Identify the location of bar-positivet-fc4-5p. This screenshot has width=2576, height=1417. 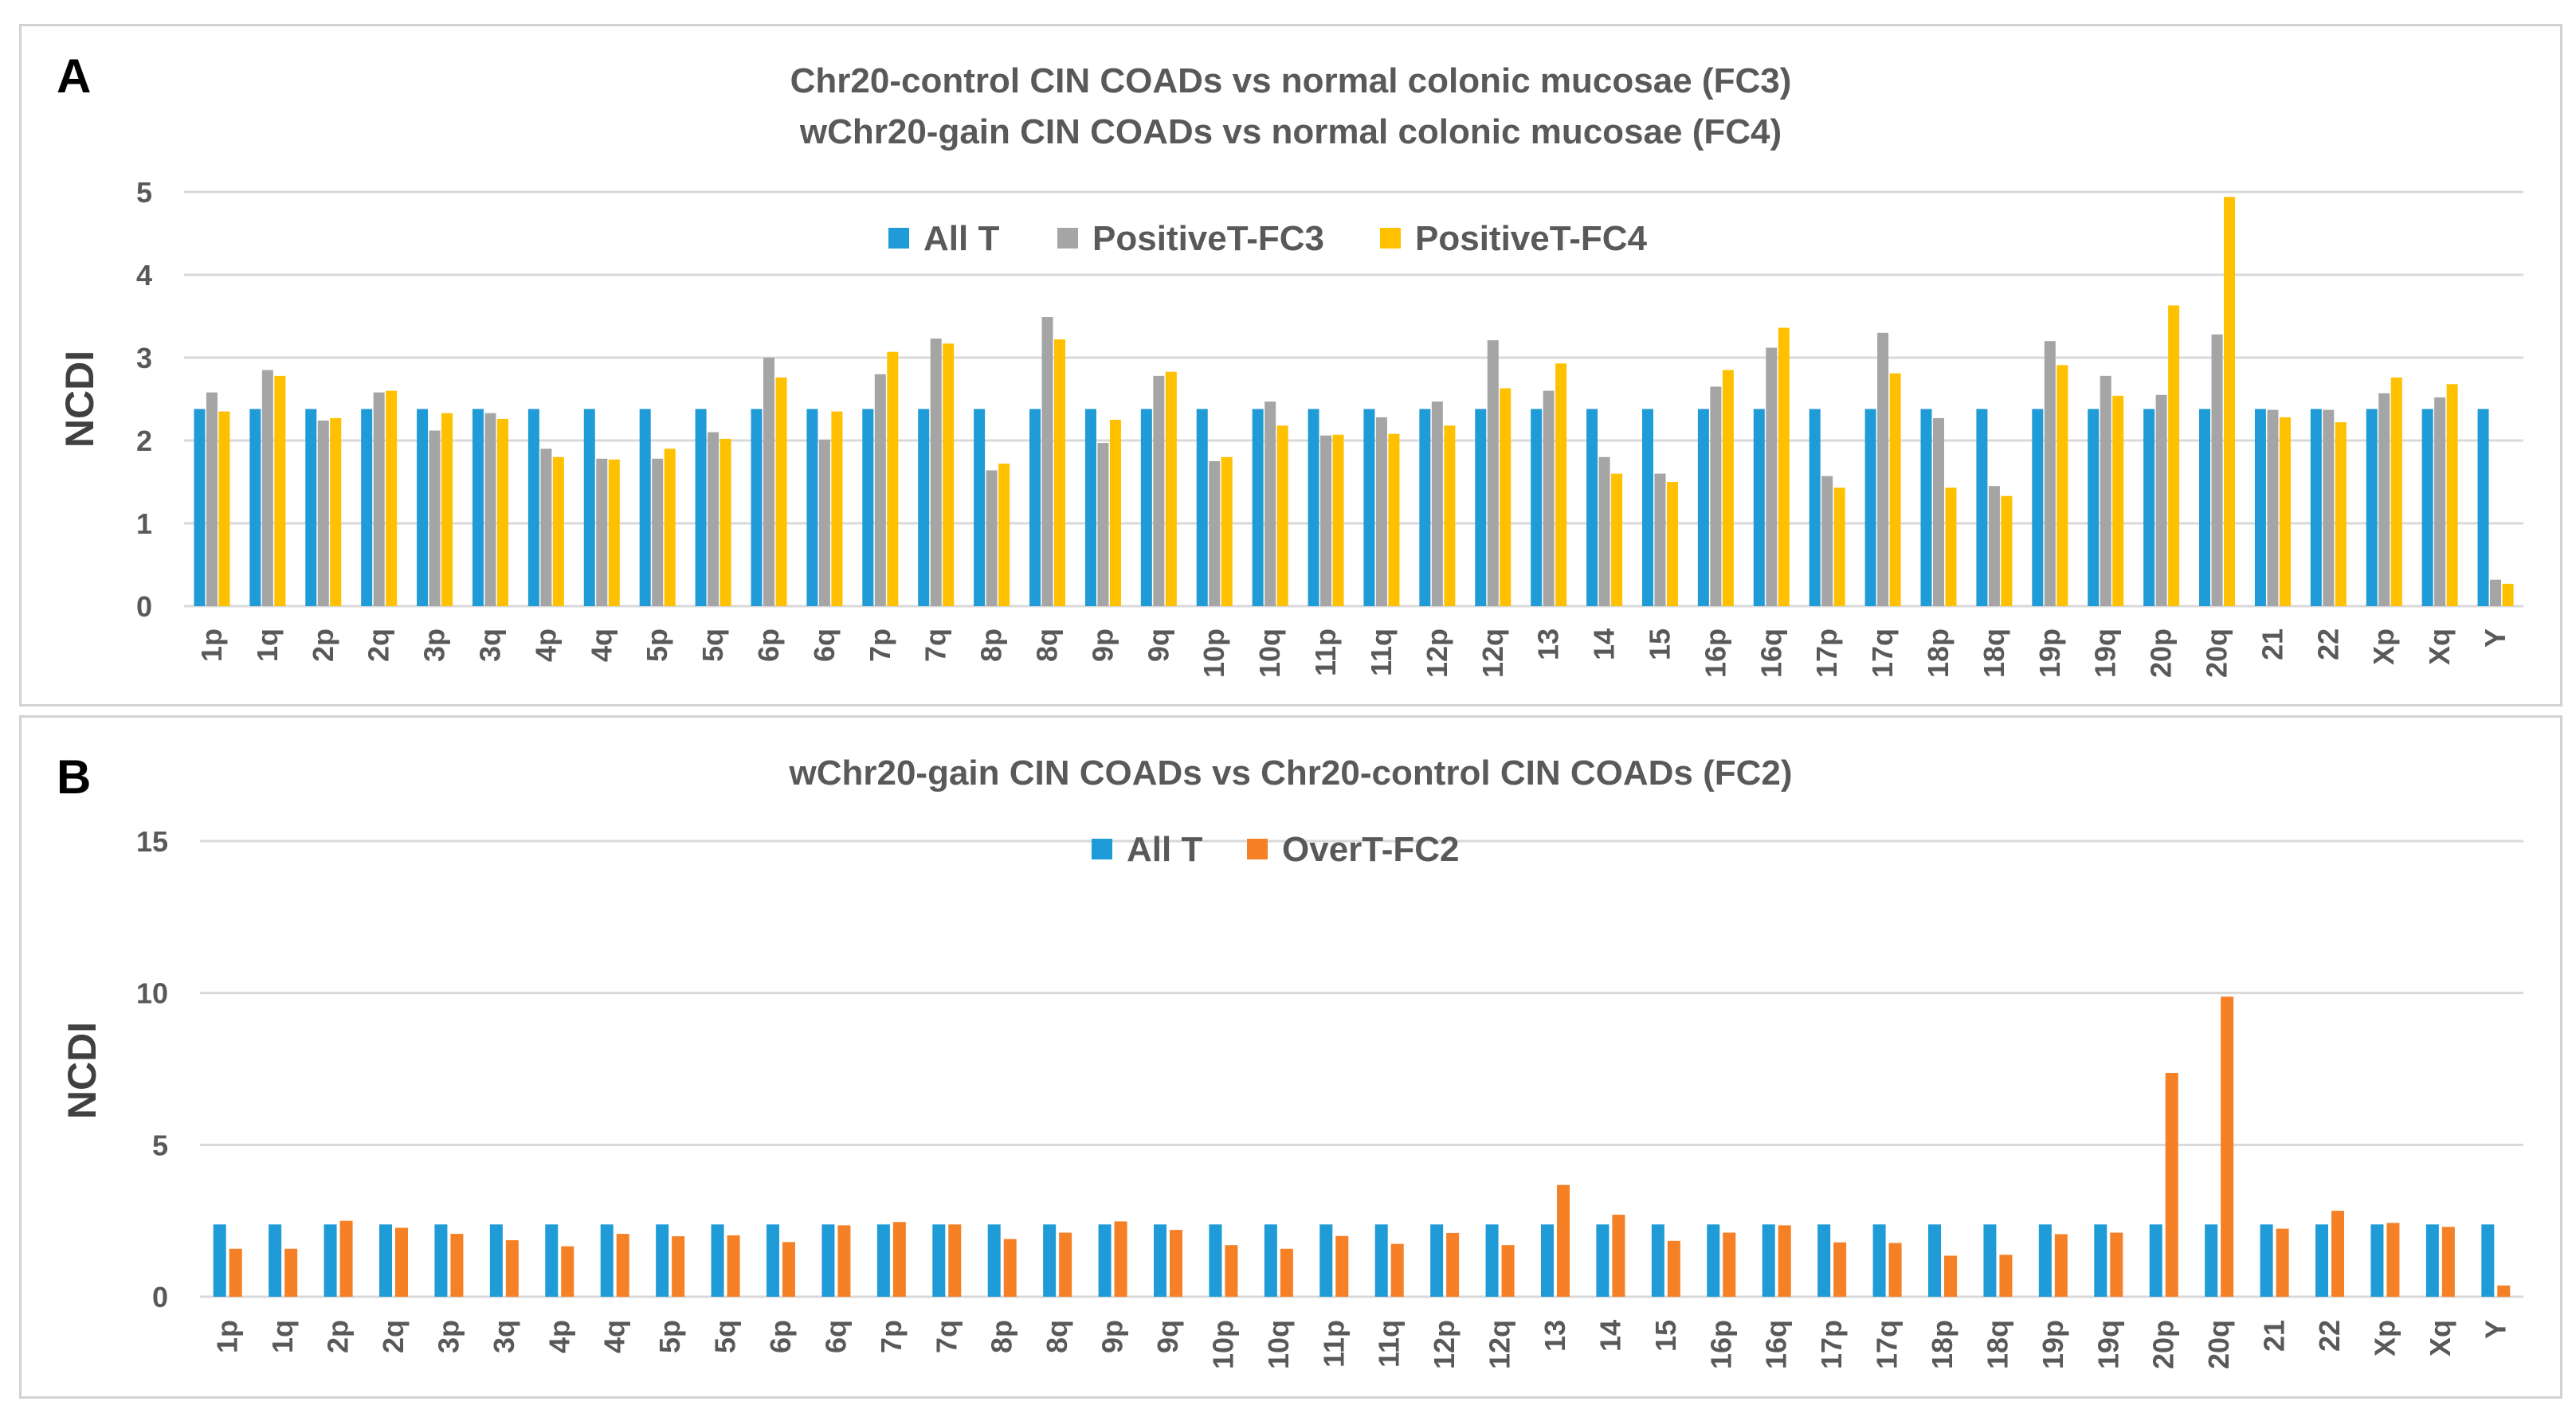
(670, 527).